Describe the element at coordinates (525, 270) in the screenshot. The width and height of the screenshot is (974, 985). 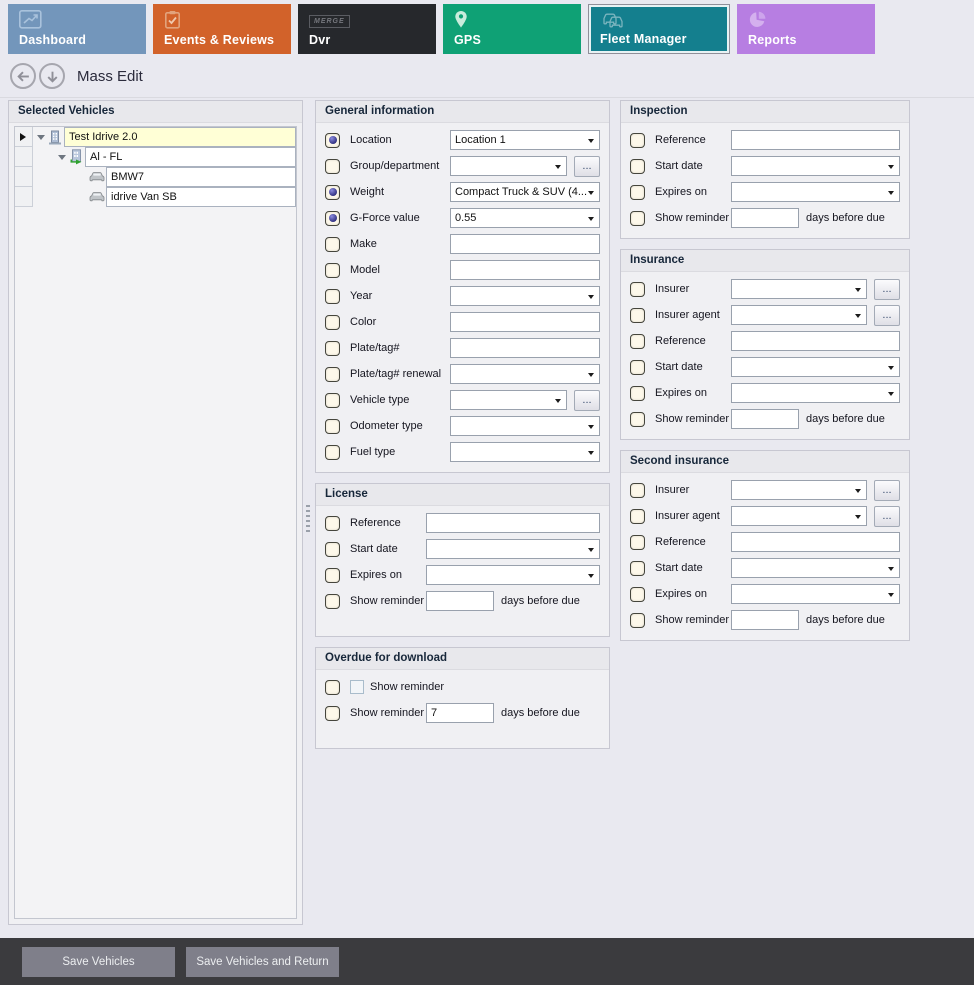
I see `model-input` at that location.